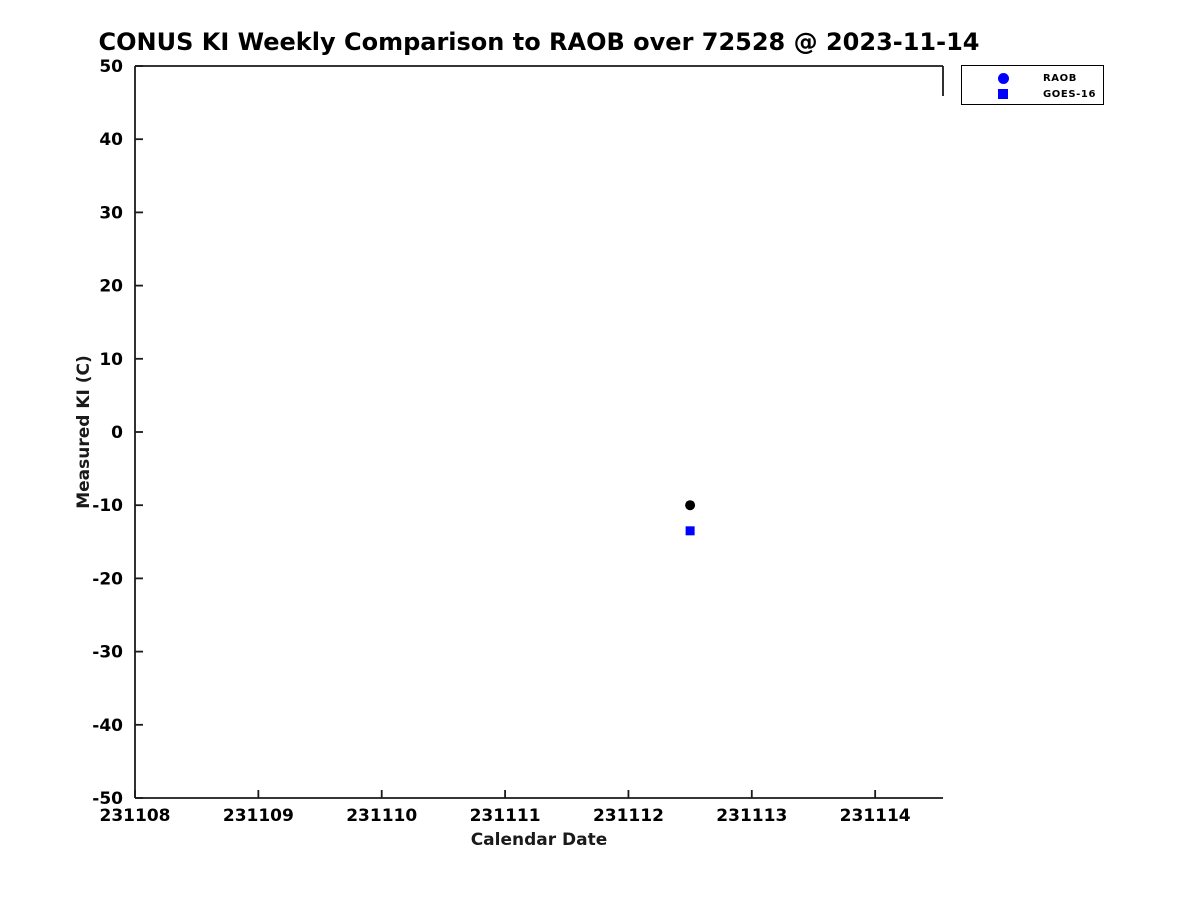 The width and height of the screenshot is (1200, 900). I want to click on data-point-raob, so click(690, 505).